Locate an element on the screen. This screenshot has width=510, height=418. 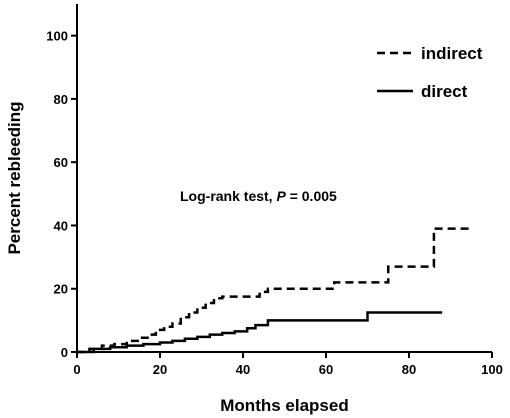
x-tick-label-100: 100 is located at coordinates (492, 369).